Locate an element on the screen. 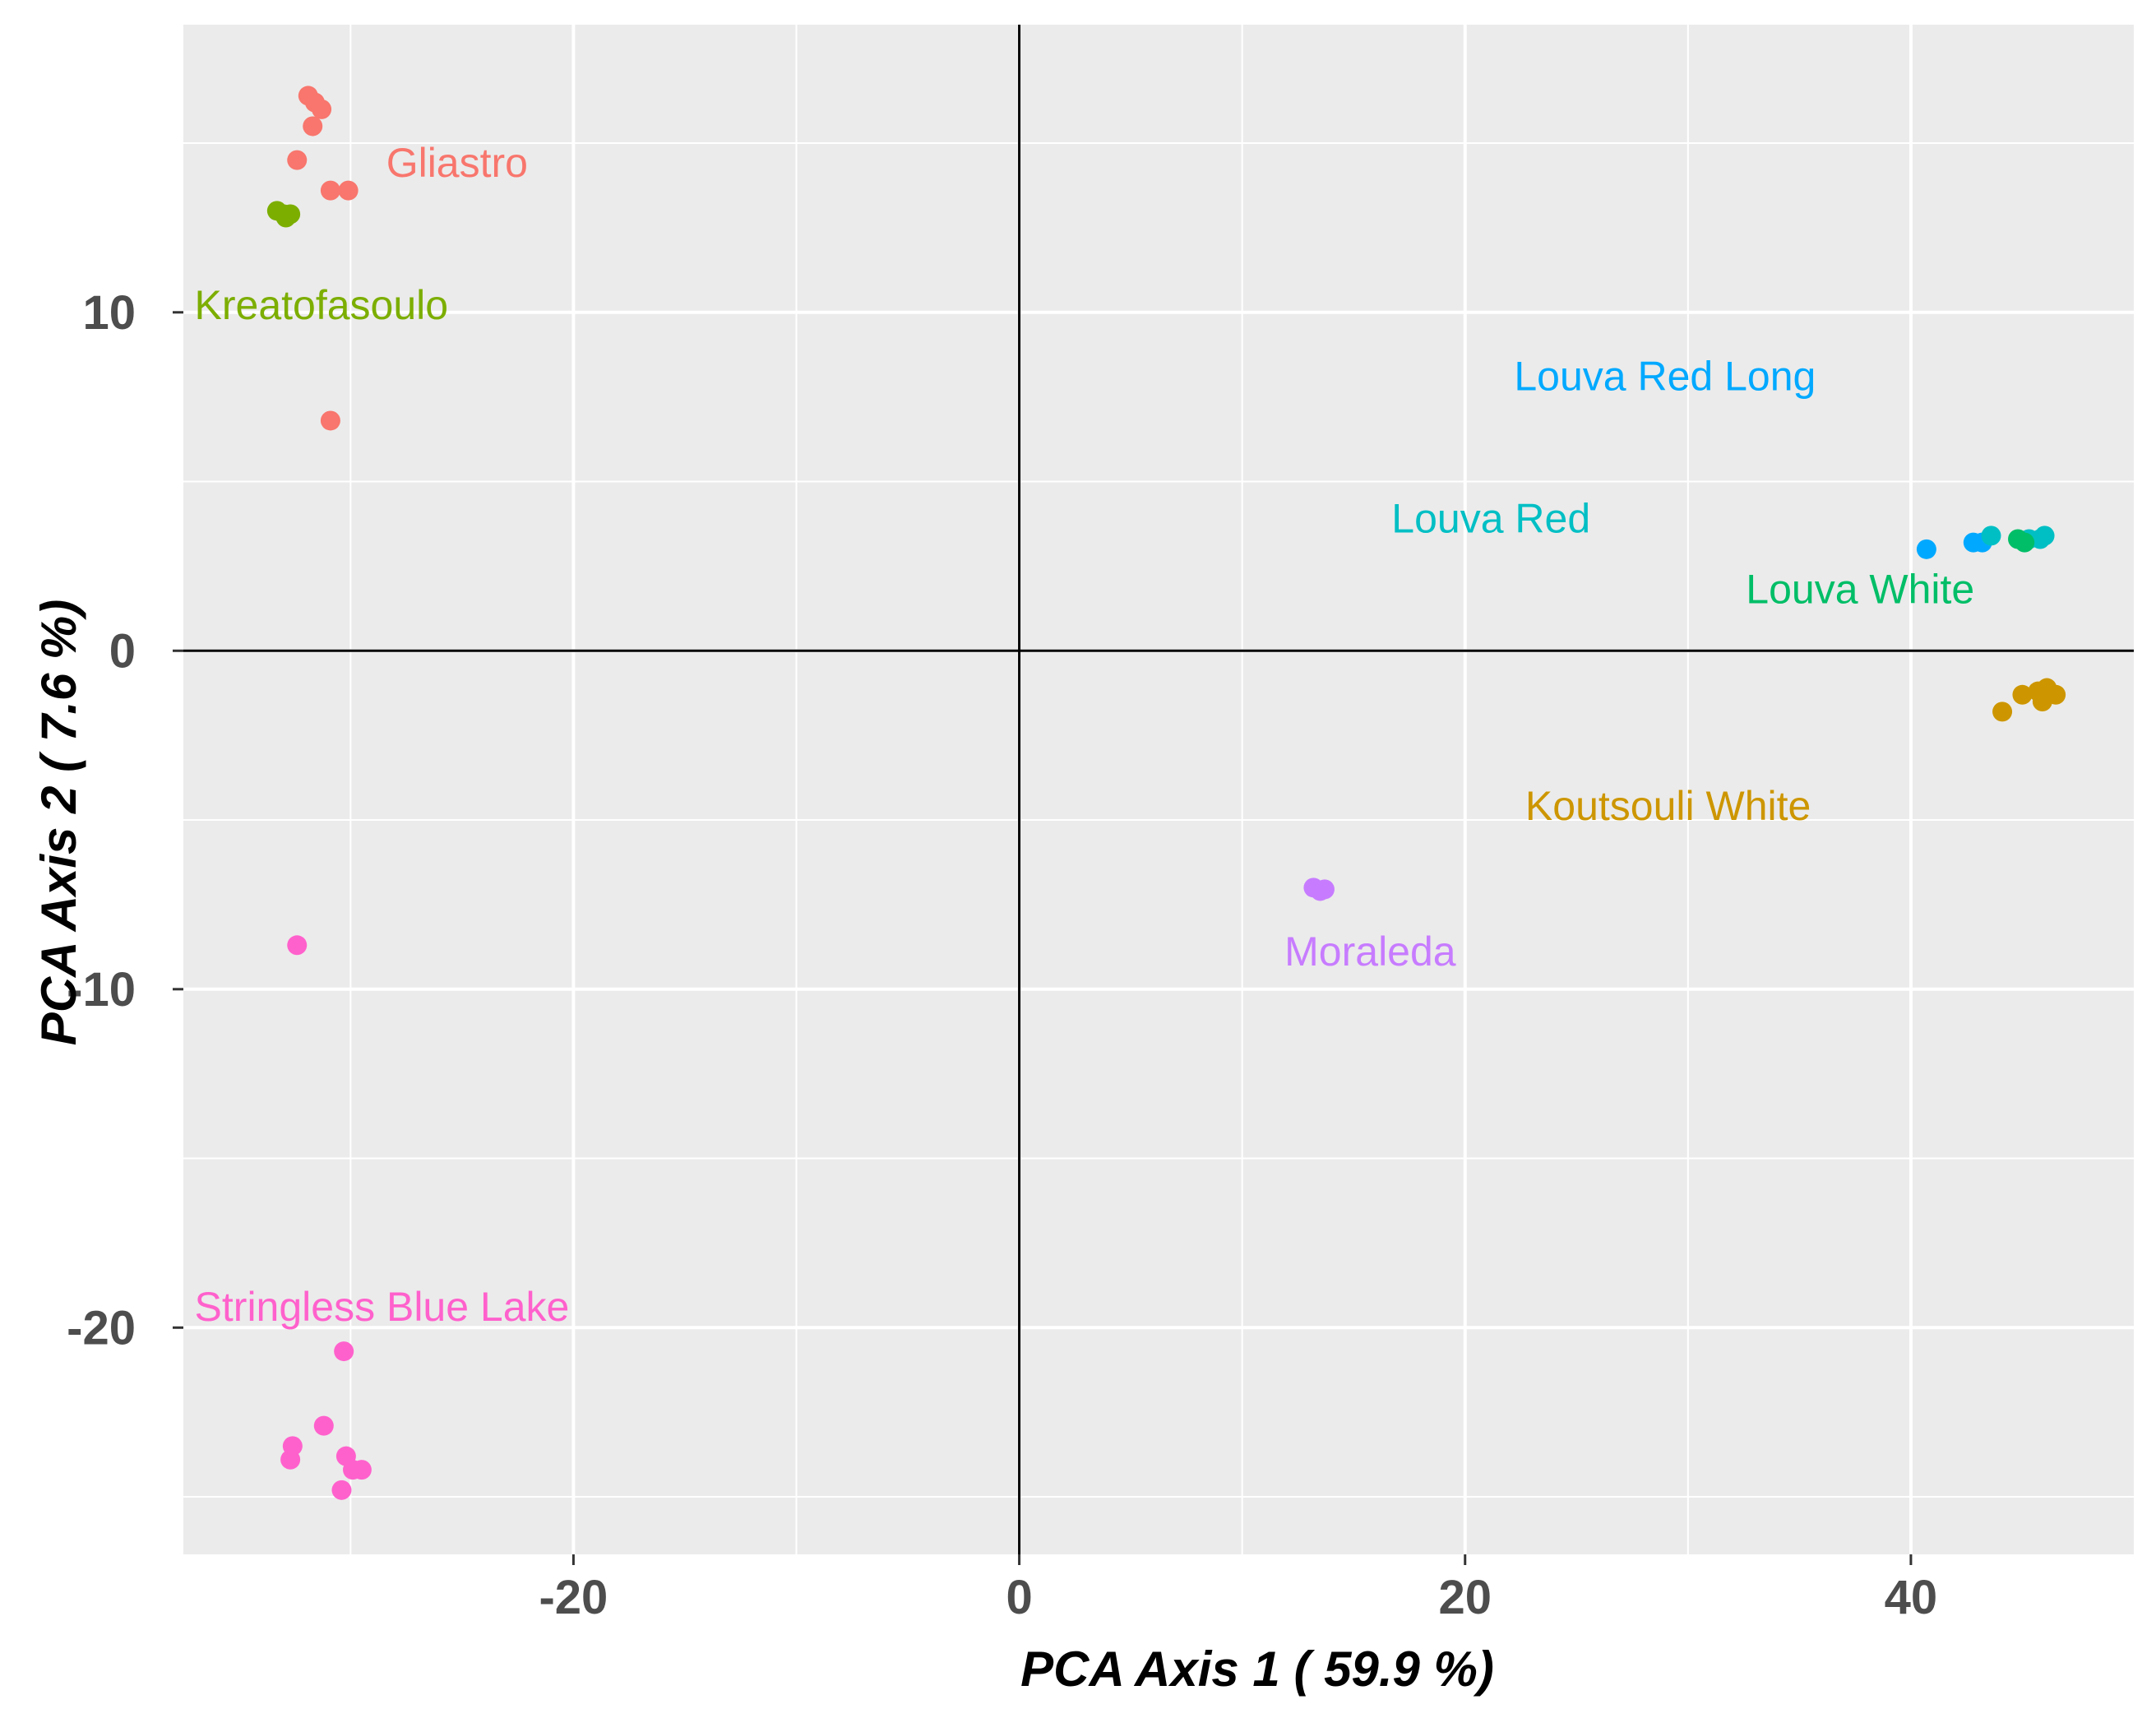 This screenshot has height=1732, width=2156. data-point-kreatofasoulo is located at coordinates (285, 217).